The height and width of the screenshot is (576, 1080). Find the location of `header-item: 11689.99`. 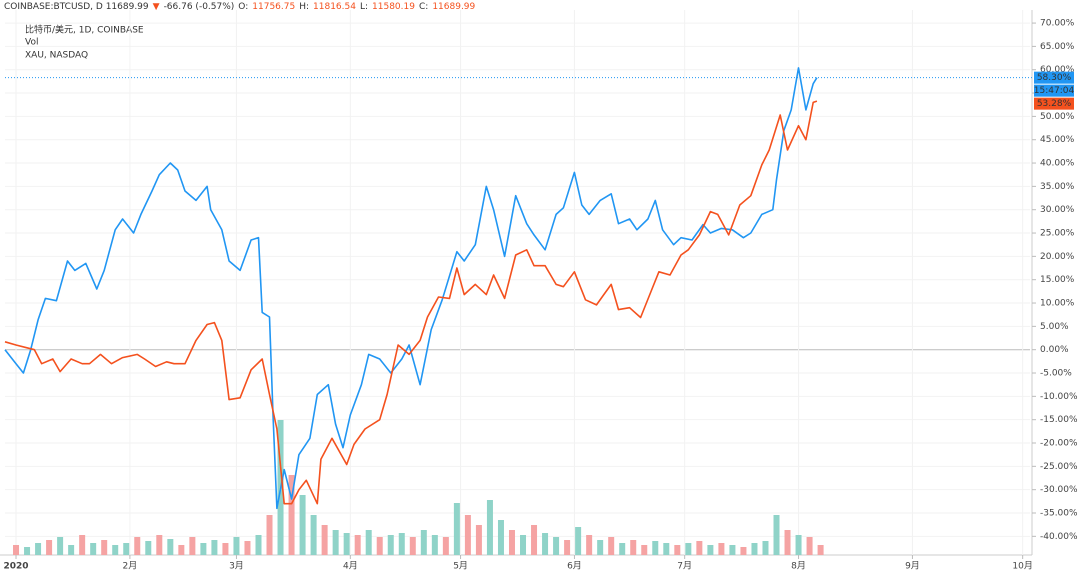

header-item: 11689.99 is located at coordinates (453, 7).